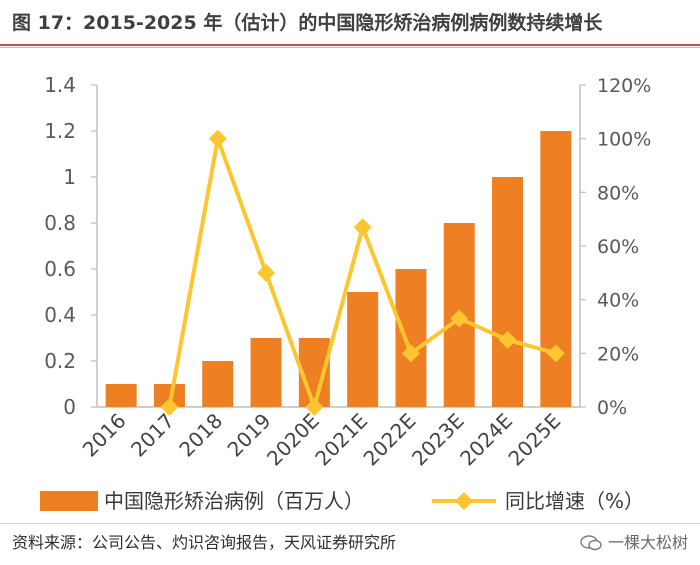  I want to click on category-label: 2018, so click(200, 435).